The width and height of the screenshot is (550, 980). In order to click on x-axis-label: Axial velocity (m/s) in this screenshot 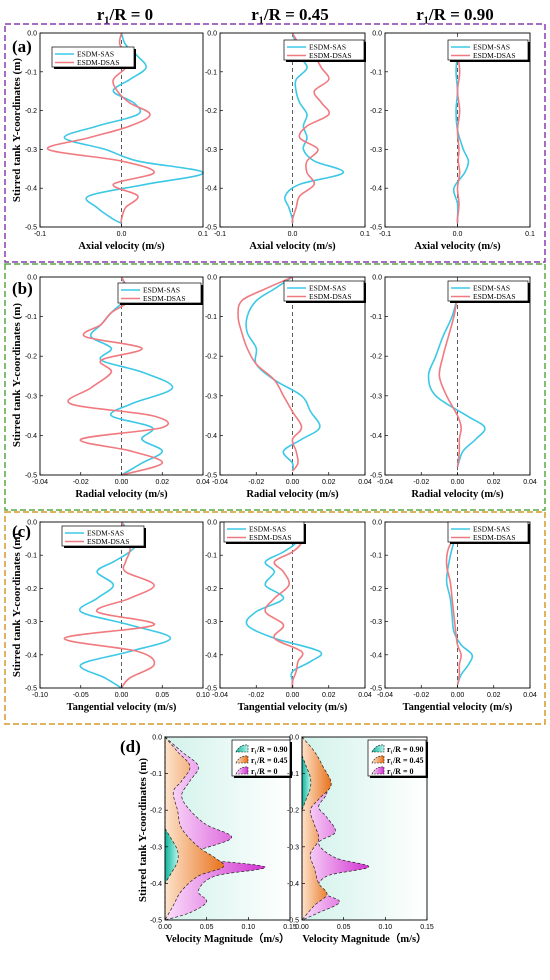, I will do `click(457, 246)`.